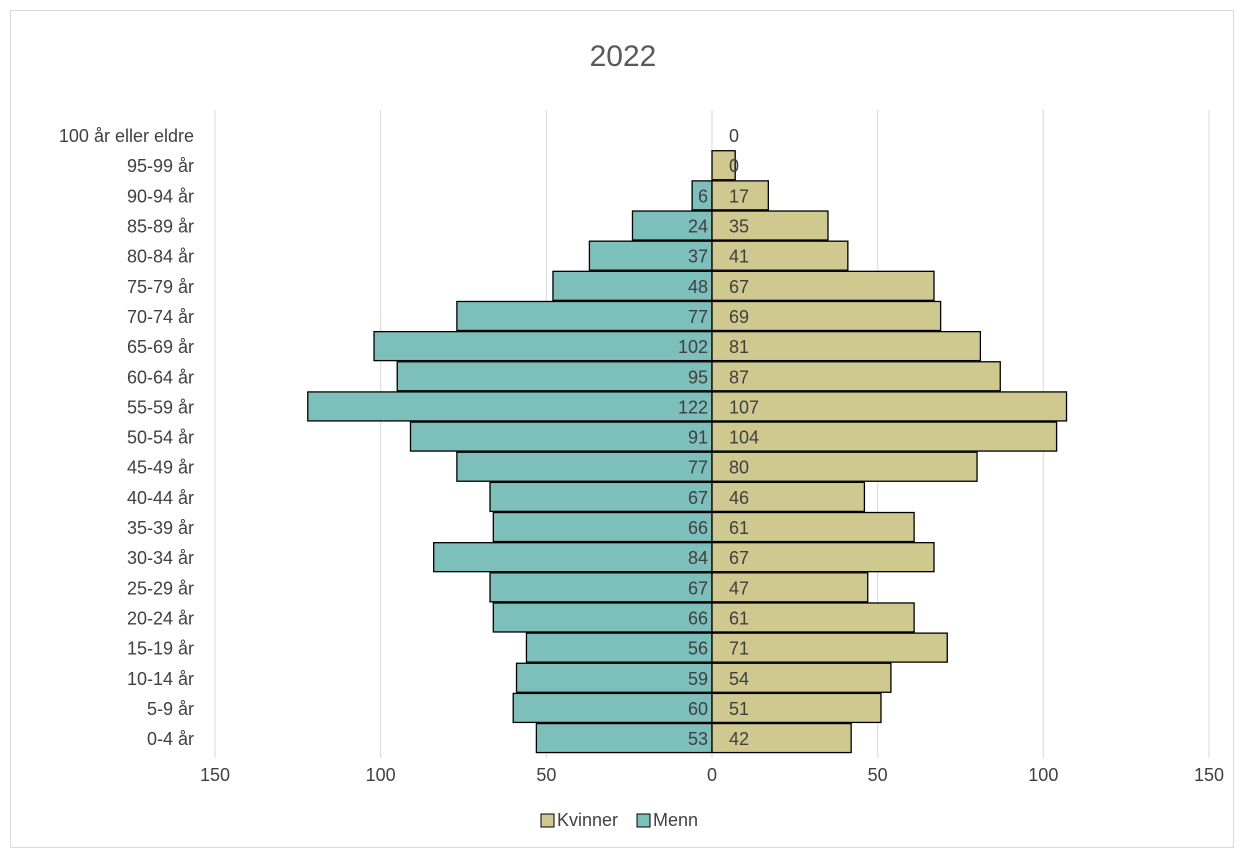  I want to click on data-label-menn: 6, so click(703, 196).